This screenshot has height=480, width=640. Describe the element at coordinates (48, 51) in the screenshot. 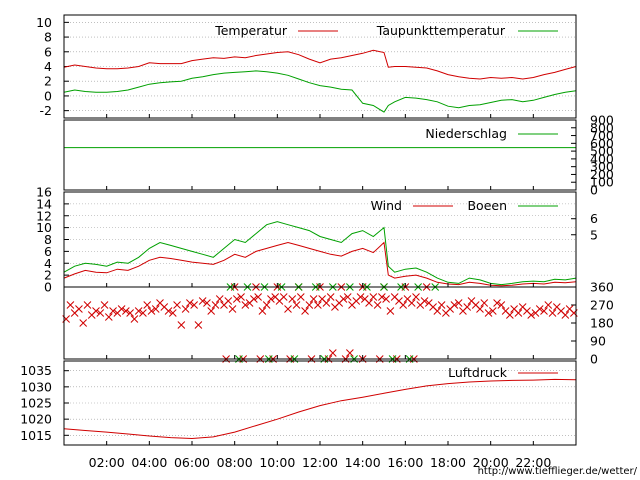

I see `y-tick-label: 6` at that location.